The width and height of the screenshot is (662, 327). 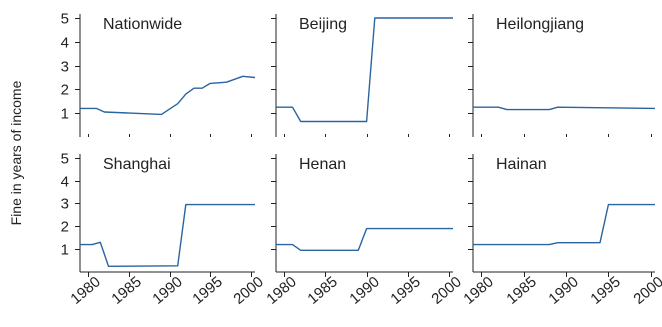 I want to click on panel-shanghai: 1 2 3 4 5 1980 1985 1990 1995 2000 Shanghai, so click(x=164, y=229).